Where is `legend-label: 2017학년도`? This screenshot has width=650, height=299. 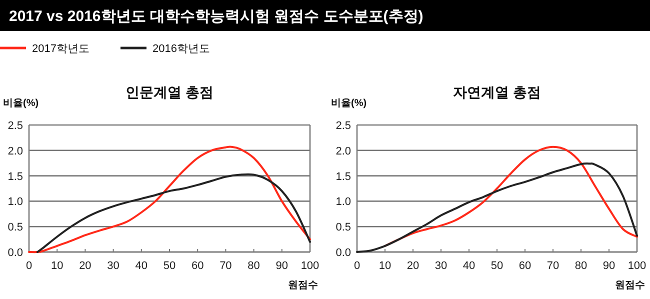 legend-label: 2017학년도 is located at coordinates (61, 49).